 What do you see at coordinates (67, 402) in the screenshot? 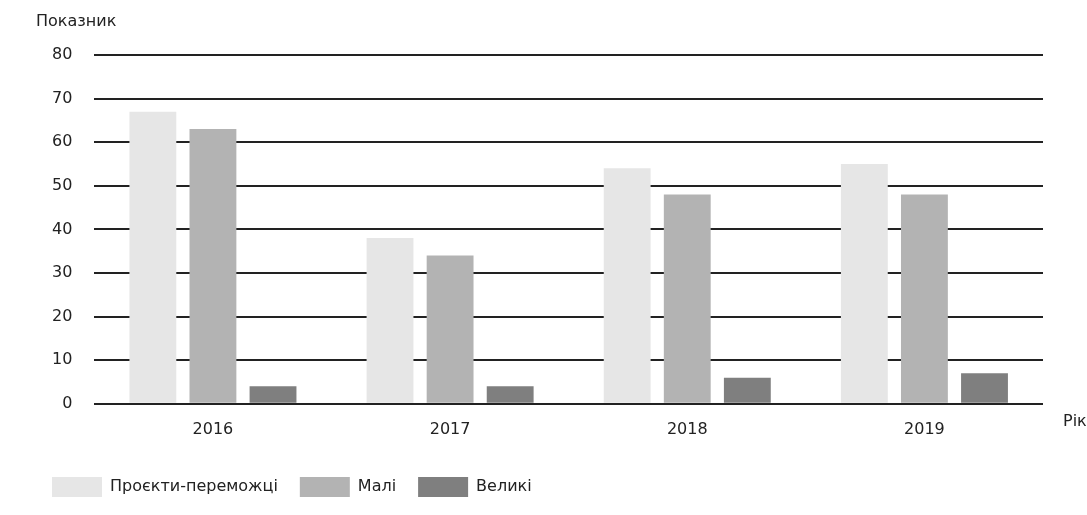
I see `y-tick-label: 0` at bounding box center [67, 402].